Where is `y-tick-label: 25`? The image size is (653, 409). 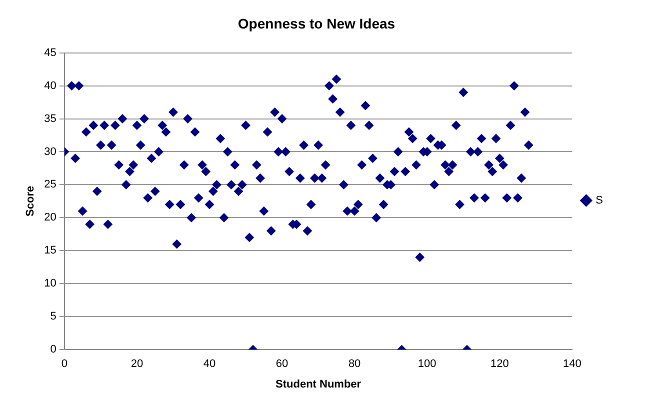
y-tick-label: 25 is located at coordinates (50, 184).